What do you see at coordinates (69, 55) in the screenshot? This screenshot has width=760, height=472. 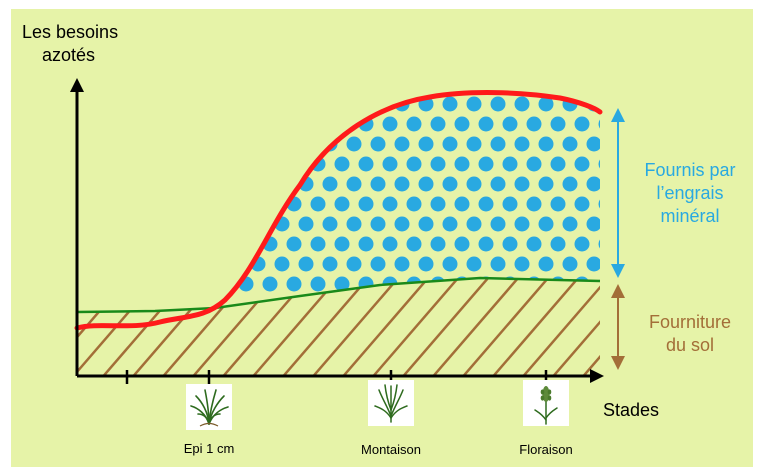 I see `y-axis-label-line2: azotés` at bounding box center [69, 55].